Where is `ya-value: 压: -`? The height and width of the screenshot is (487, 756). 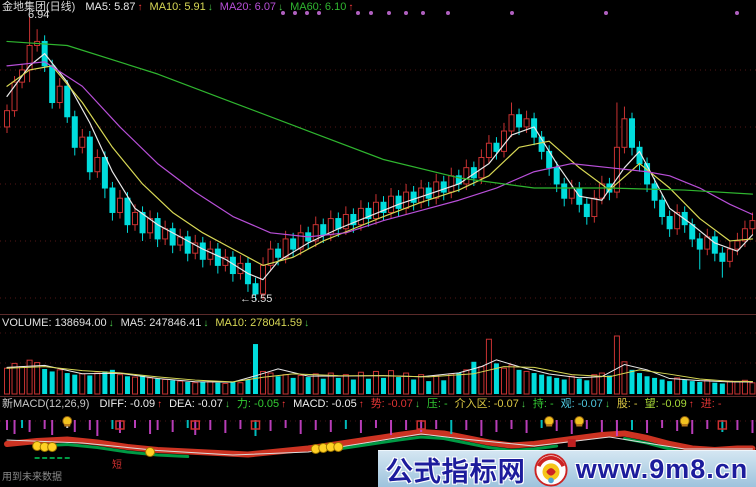 ya-value: 压: - is located at coordinates (437, 404).